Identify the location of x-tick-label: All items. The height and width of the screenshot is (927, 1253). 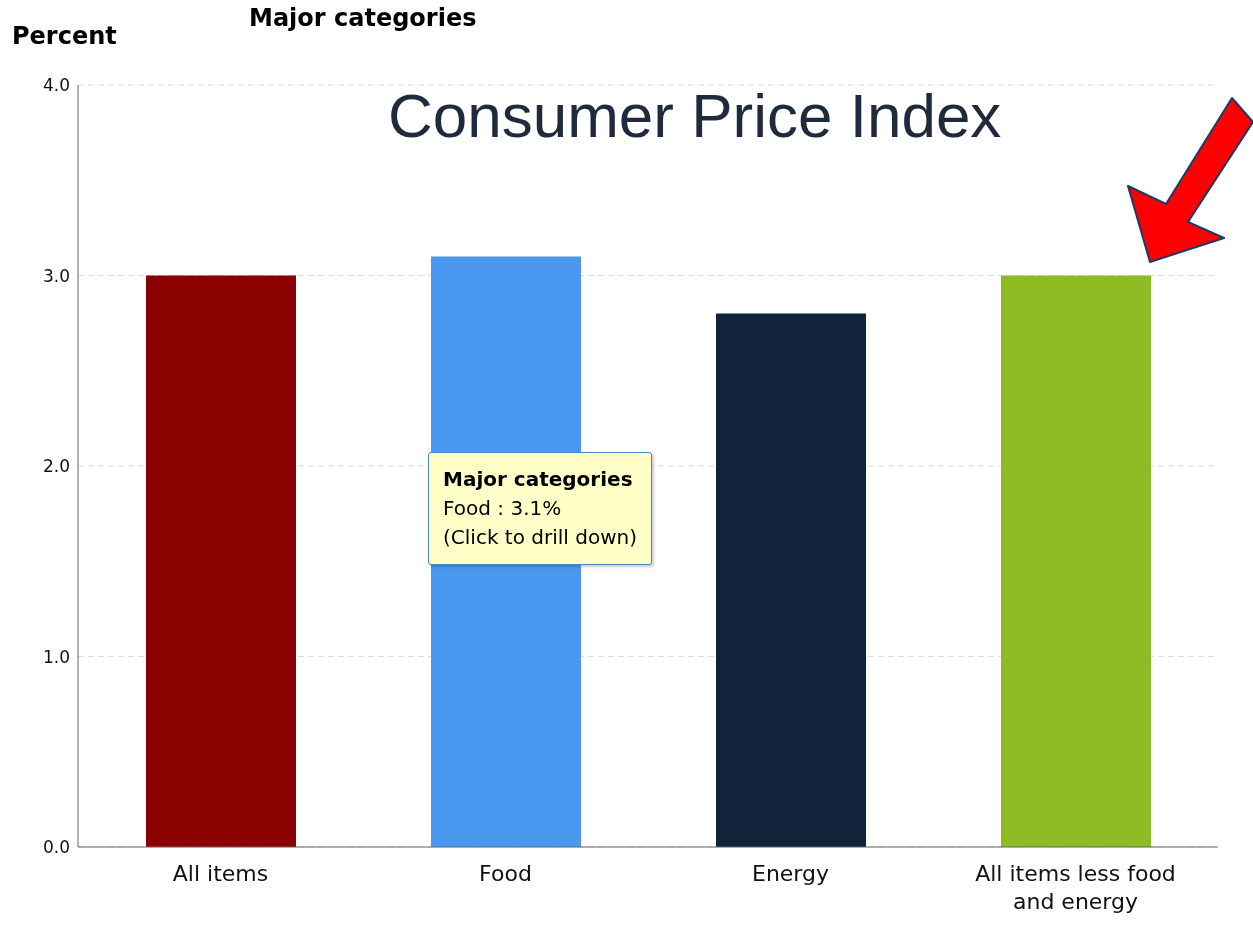
(220, 873).